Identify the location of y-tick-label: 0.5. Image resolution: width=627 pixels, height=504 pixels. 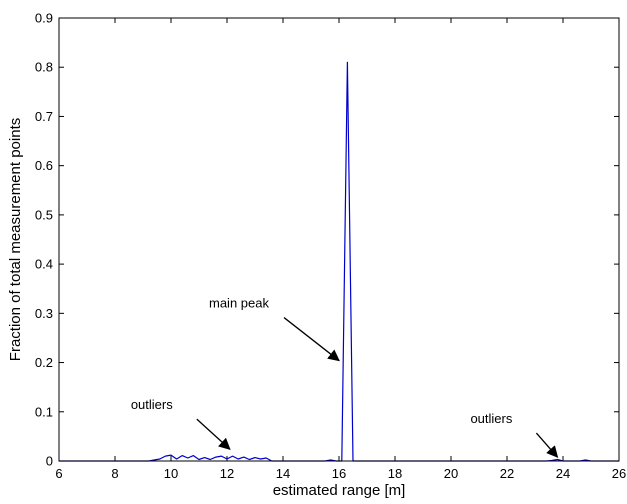
(44, 214).